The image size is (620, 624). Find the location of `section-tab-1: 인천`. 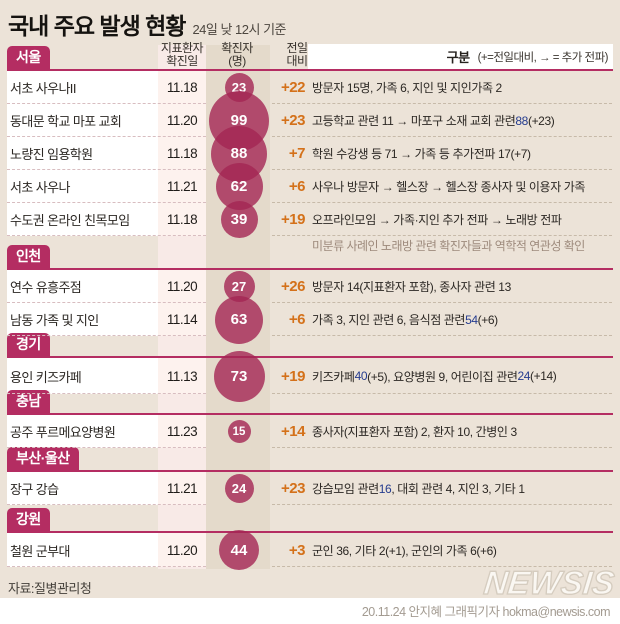

section-tab-1: 인천 is located at coordinates (28, 256).